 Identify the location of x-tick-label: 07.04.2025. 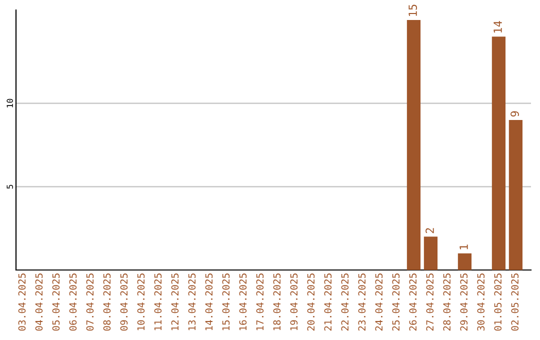
(90, 302).